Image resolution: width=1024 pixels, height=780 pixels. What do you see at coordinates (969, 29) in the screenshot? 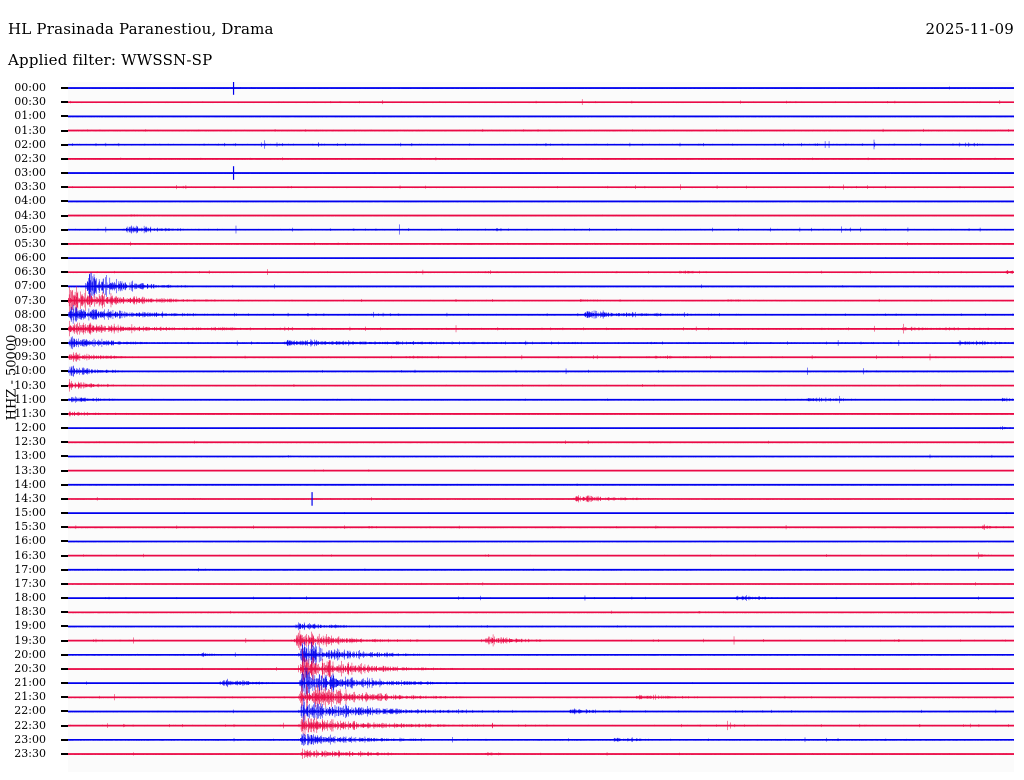
I see `record-date: 2025-11-09` at bounding box center [969, 29].